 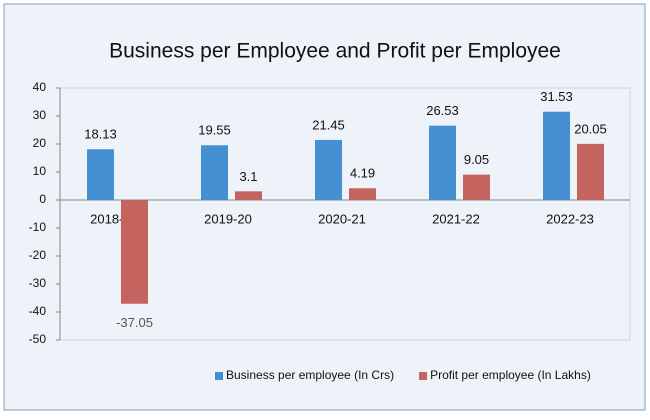 I want to click on data-label: 19.55, so click(x=214, y=130).